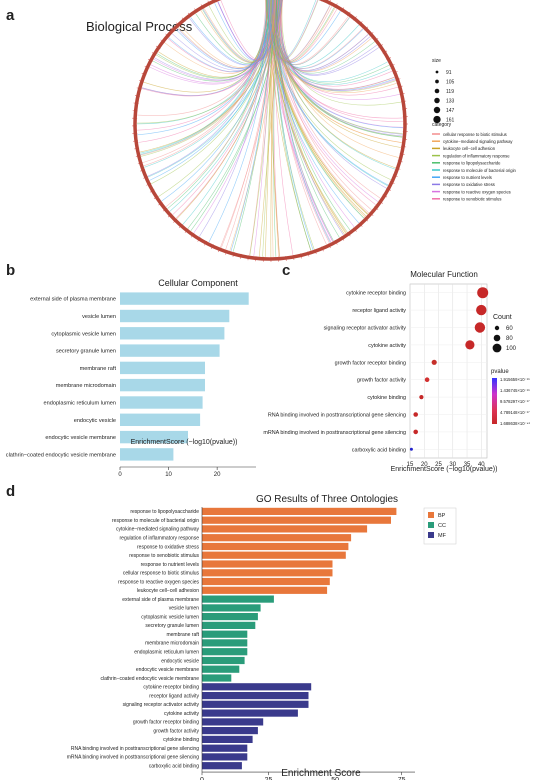 Image resolution: width=550 pixels, height=780 pixels. I want to click on panel-label-b: b, so click(10, 270).